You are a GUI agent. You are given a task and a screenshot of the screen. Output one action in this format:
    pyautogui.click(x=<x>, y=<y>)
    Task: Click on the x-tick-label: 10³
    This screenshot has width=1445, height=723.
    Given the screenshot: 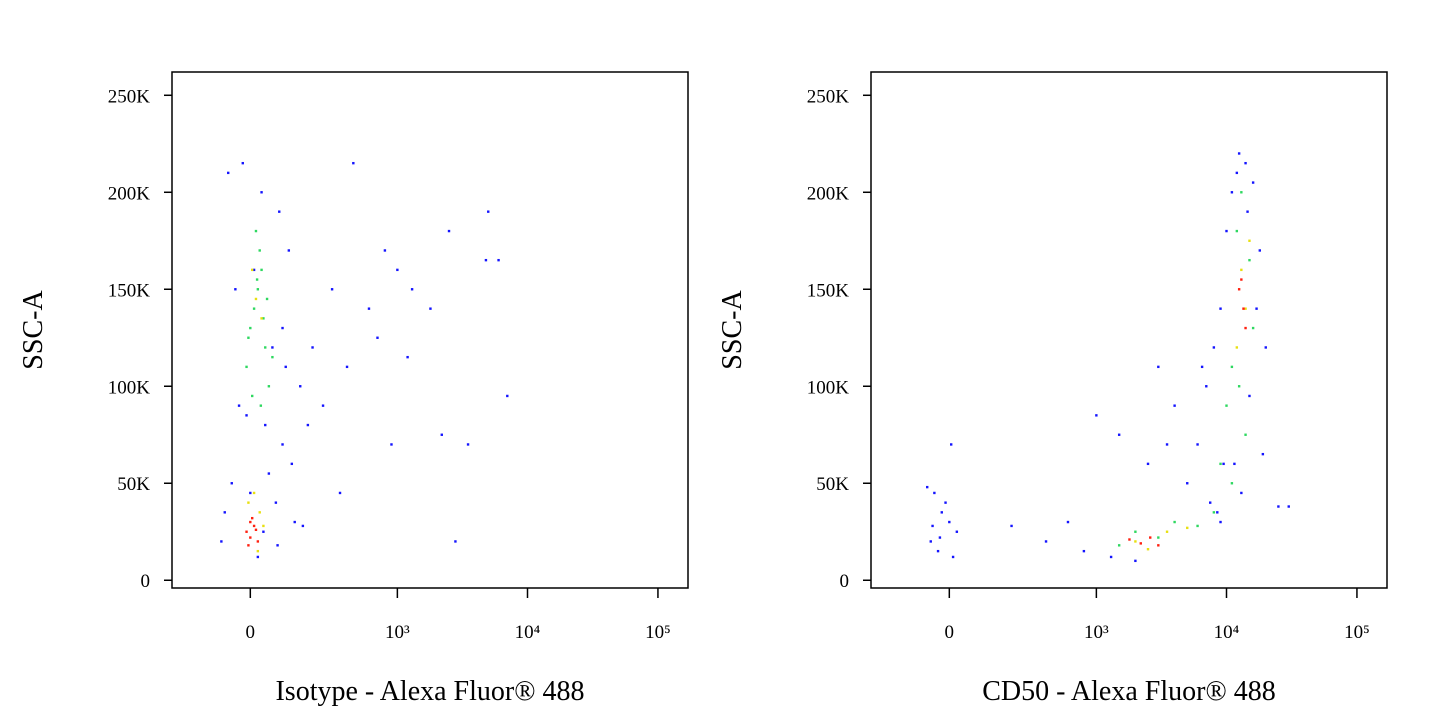 What is the action you would take?
    pyautogui.click(x=397, y=632)
    